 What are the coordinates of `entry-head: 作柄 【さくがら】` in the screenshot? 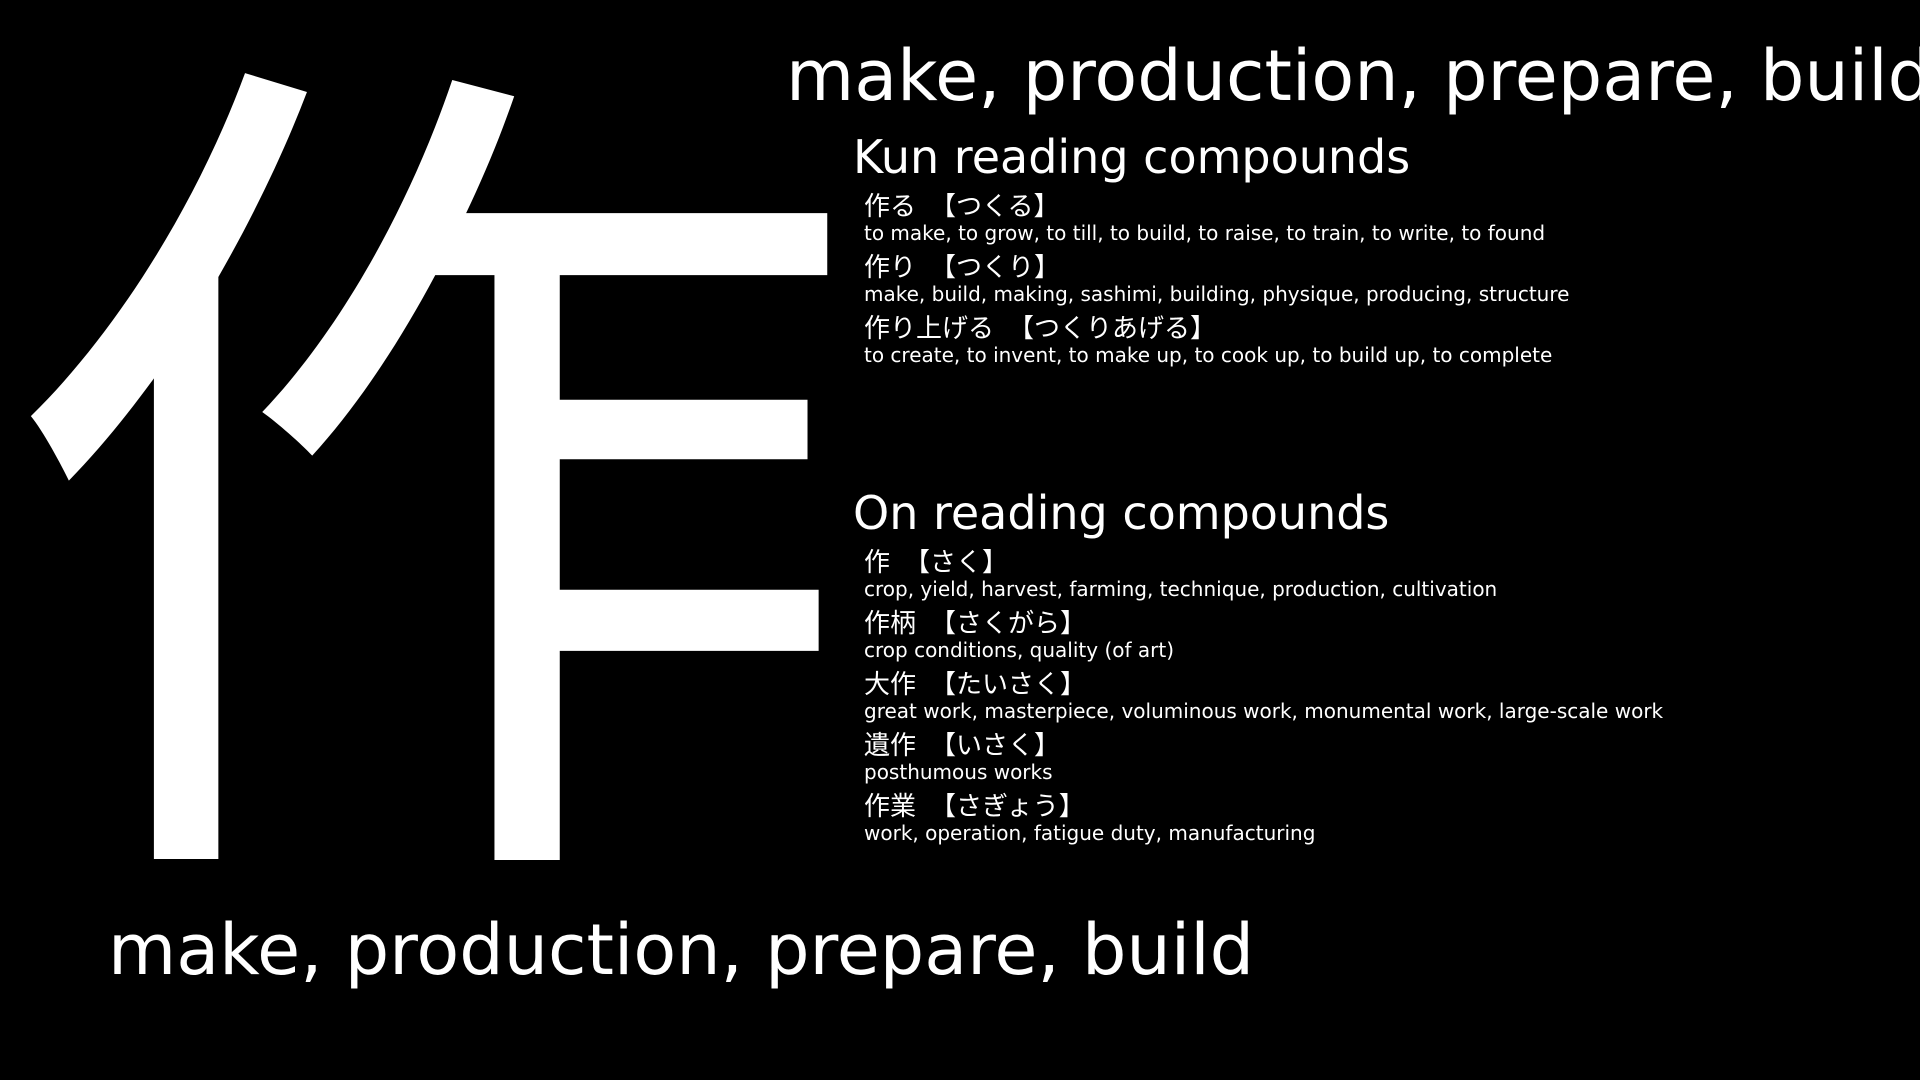 It's located at (1263, 624).